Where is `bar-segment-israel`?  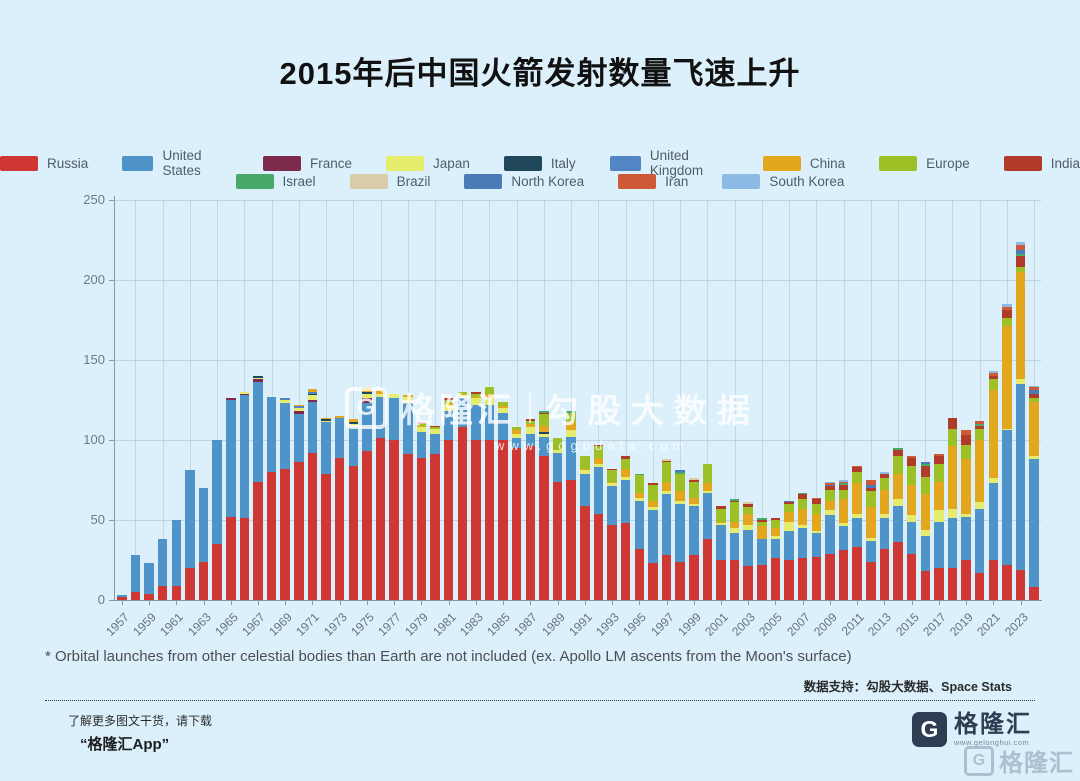
bar-segment-israel is located at coordinates (680, 473).